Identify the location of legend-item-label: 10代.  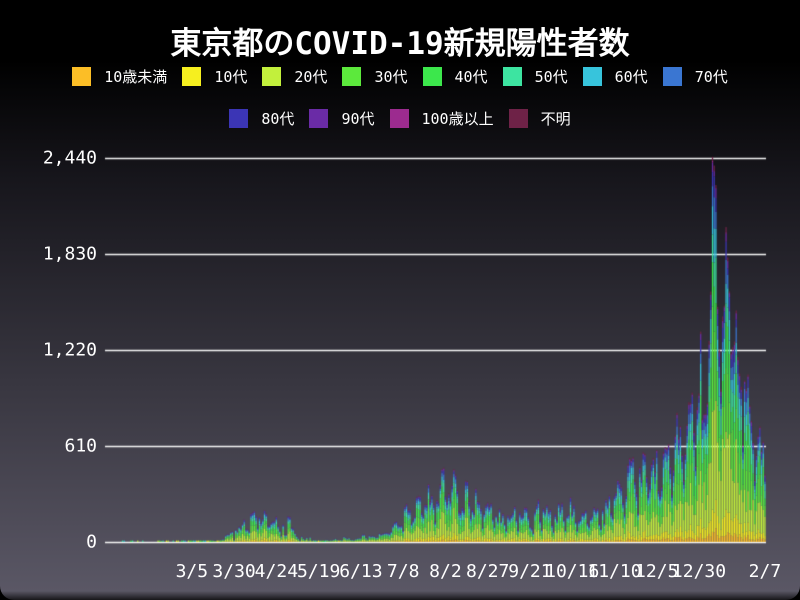
(231, 77).